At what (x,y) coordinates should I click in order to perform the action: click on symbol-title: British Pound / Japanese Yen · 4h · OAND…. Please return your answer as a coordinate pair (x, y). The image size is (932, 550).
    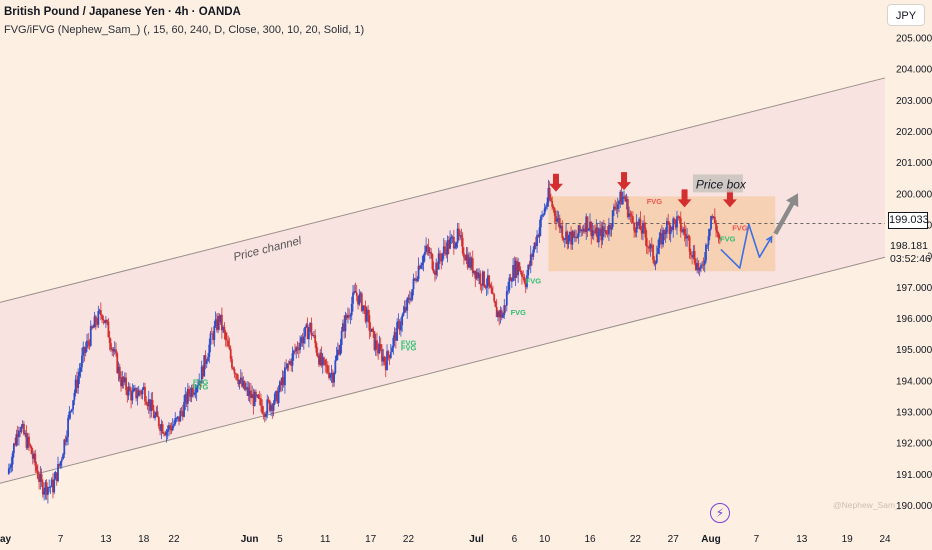
    Looking at the image, I should click on (122, 12).